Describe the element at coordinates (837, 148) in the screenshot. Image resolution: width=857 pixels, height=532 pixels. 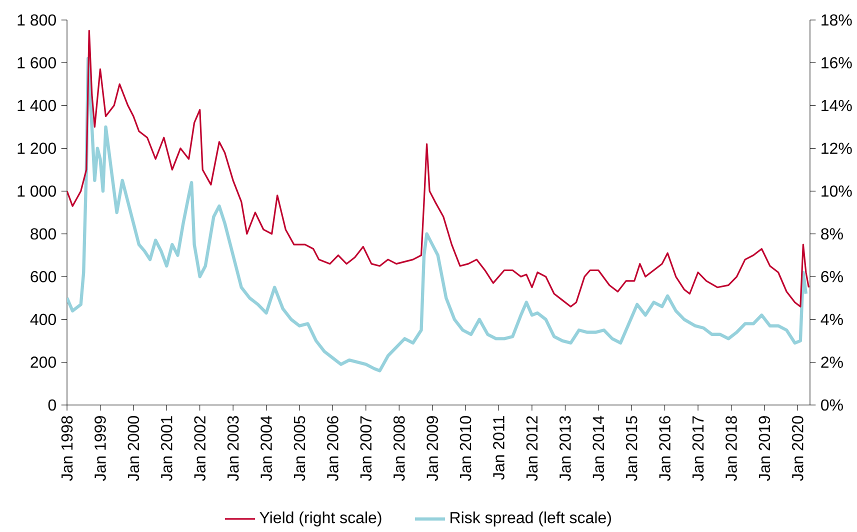
I see `y2-tick-label: 12%` at that location.